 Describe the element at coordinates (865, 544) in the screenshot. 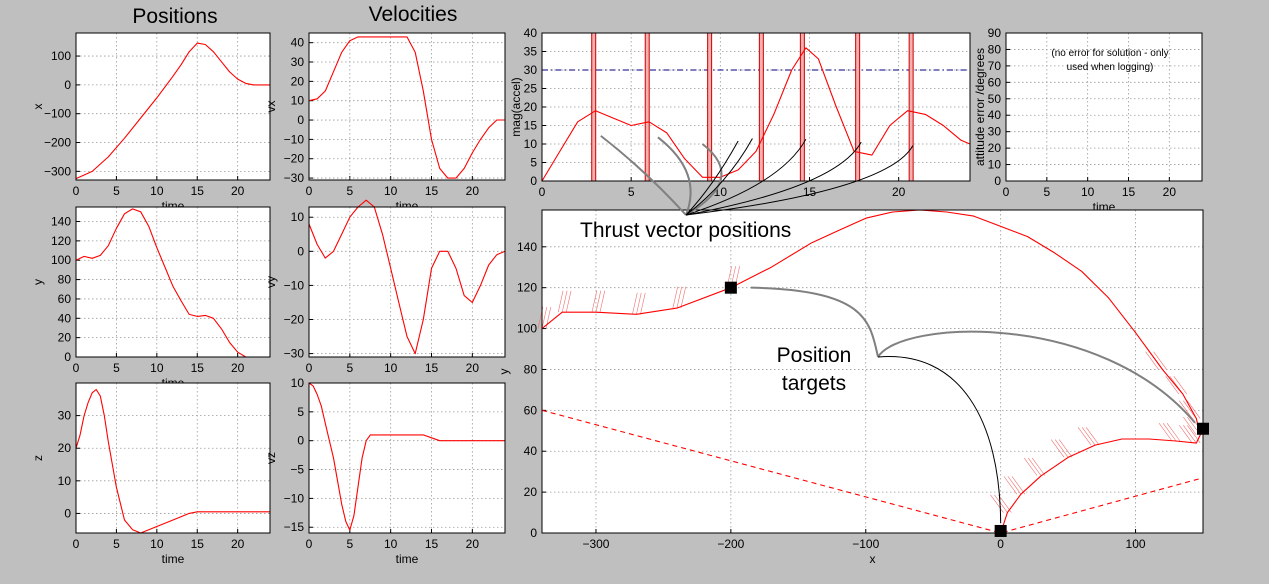

I see `x-tick-label: −100` at that location.